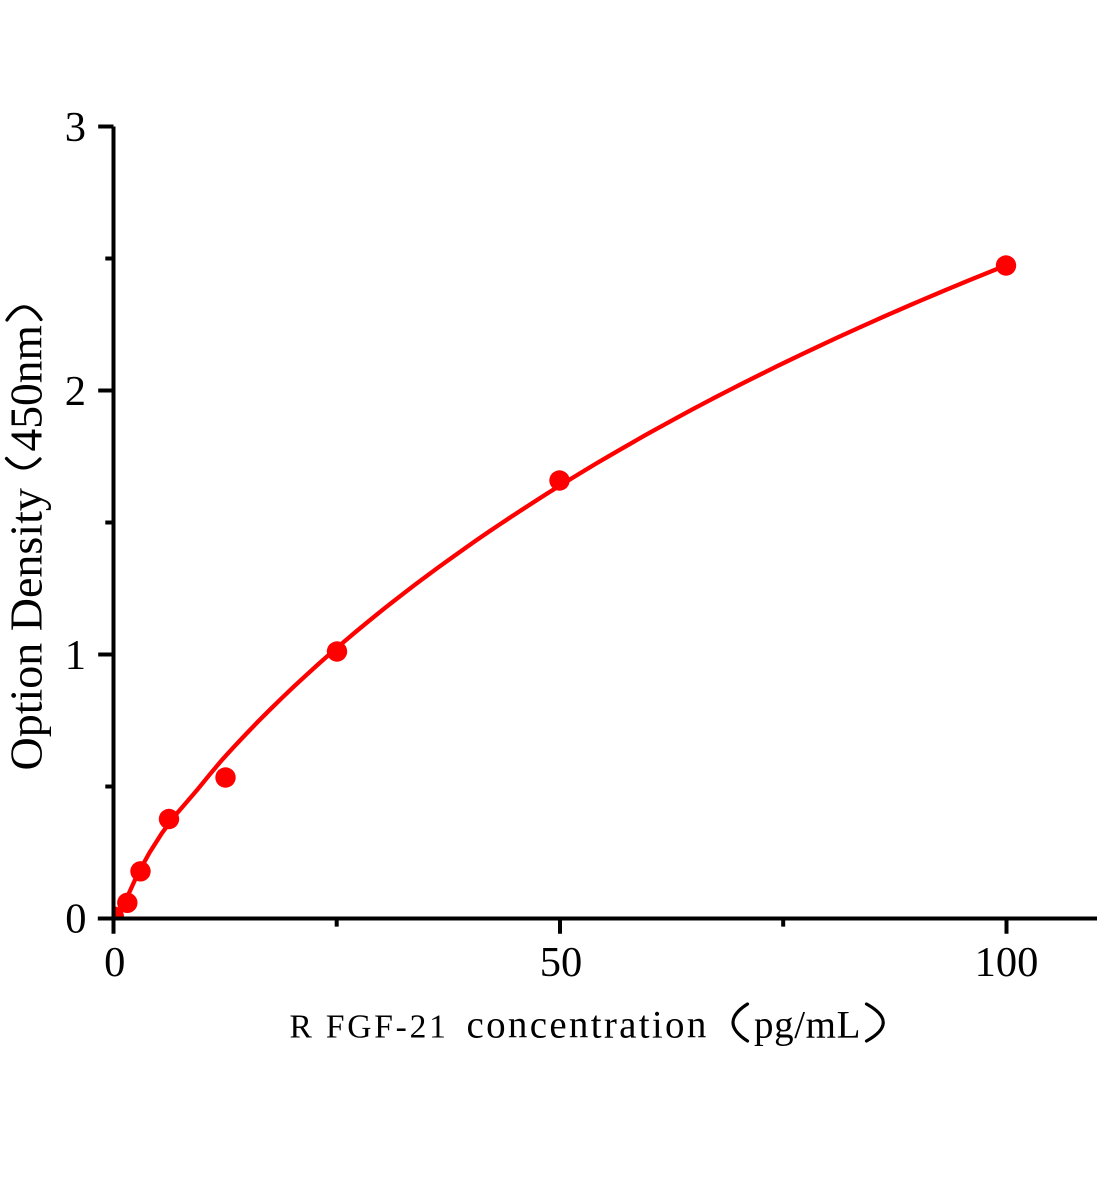 Image resolution: width=1104 pixels, height=1200 pixels. Describe the element at coordinates (561, 962) in the screenshot. I see `svg-text: 50` at that location.